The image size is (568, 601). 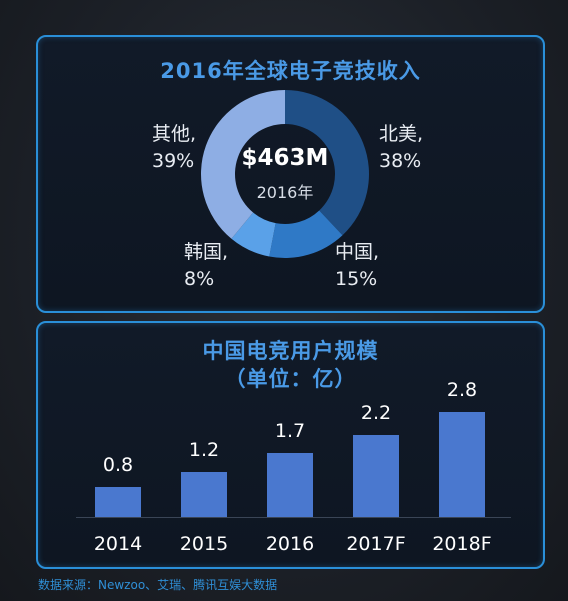 I want to click on donut-title: 2016年全球电子竞技收入, so click(x=290, y=71).